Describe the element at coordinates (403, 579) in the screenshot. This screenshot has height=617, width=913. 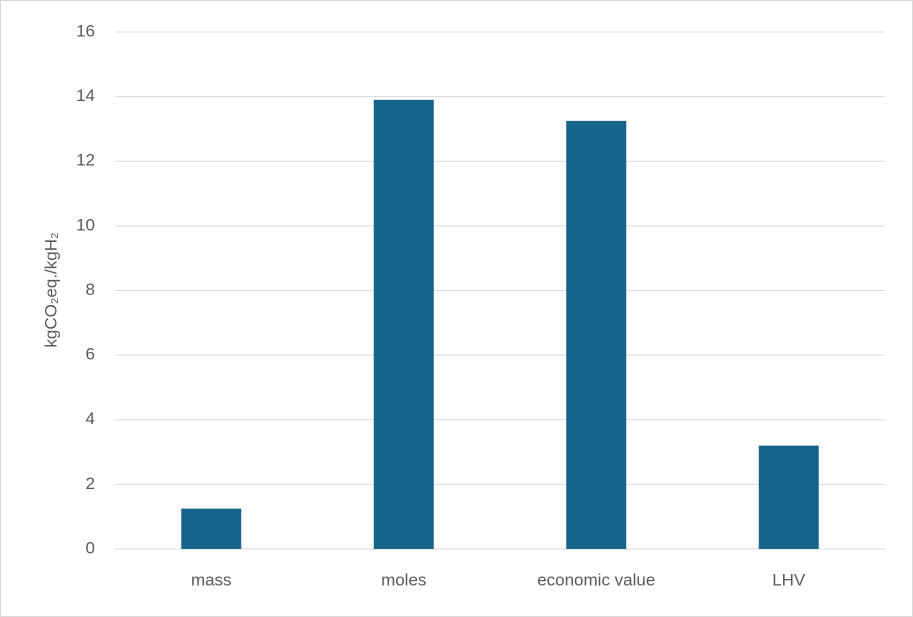
I see `x-tick-label: moles` at that location.